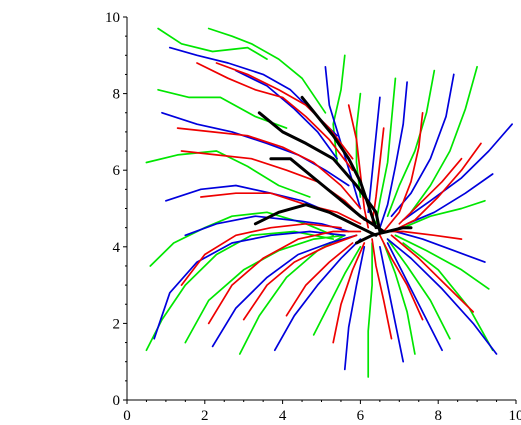  Describe the element at coordinates (127, 416) in the screenshot. I see `x-tick-label: 0` at that location.